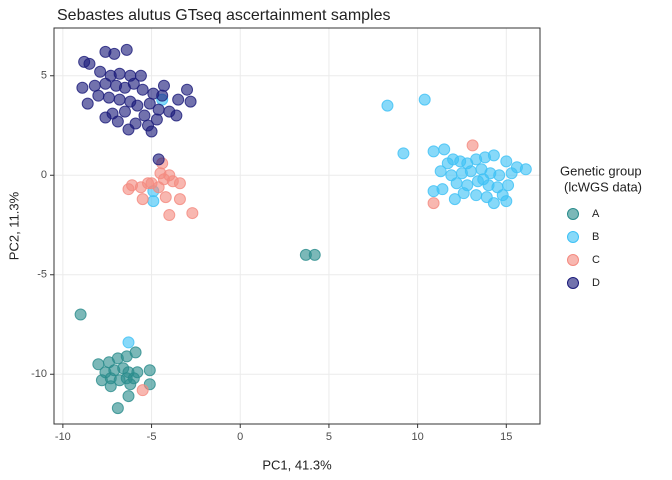  I want to click on legend-label: C, so click(596, 260).